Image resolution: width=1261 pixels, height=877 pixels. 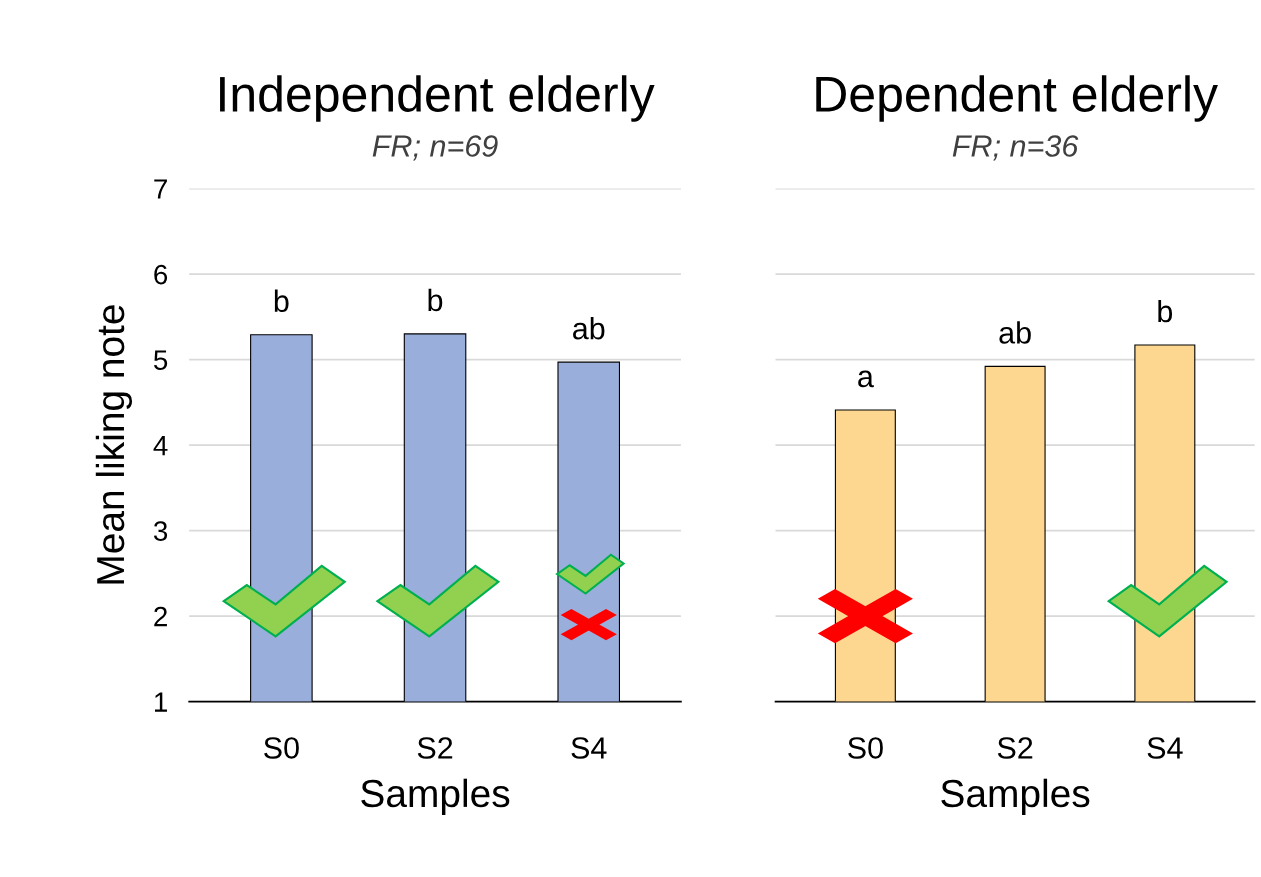 I want to click on y-axis-title: Mean liking note, so click(x=114, y=444).